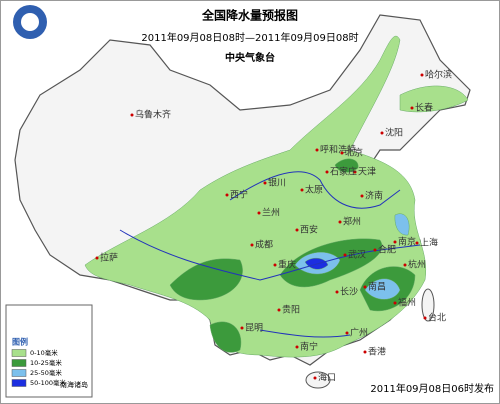 This screenshot has width=500, height=404. I want to click on city-label: 昆明, so click(254, 328).